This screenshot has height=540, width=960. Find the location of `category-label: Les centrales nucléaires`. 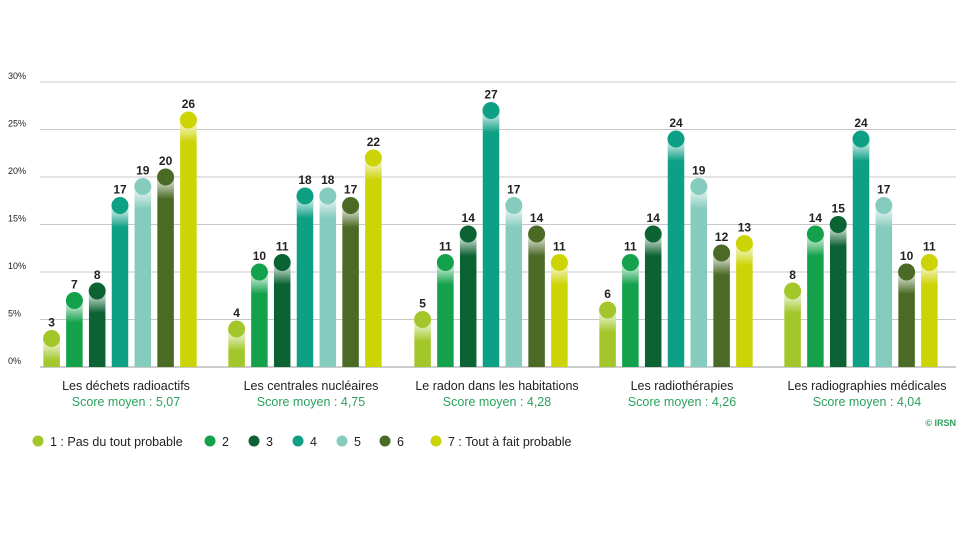

category-label: Les centrales nucléaires is located at coordinates (311, 386).